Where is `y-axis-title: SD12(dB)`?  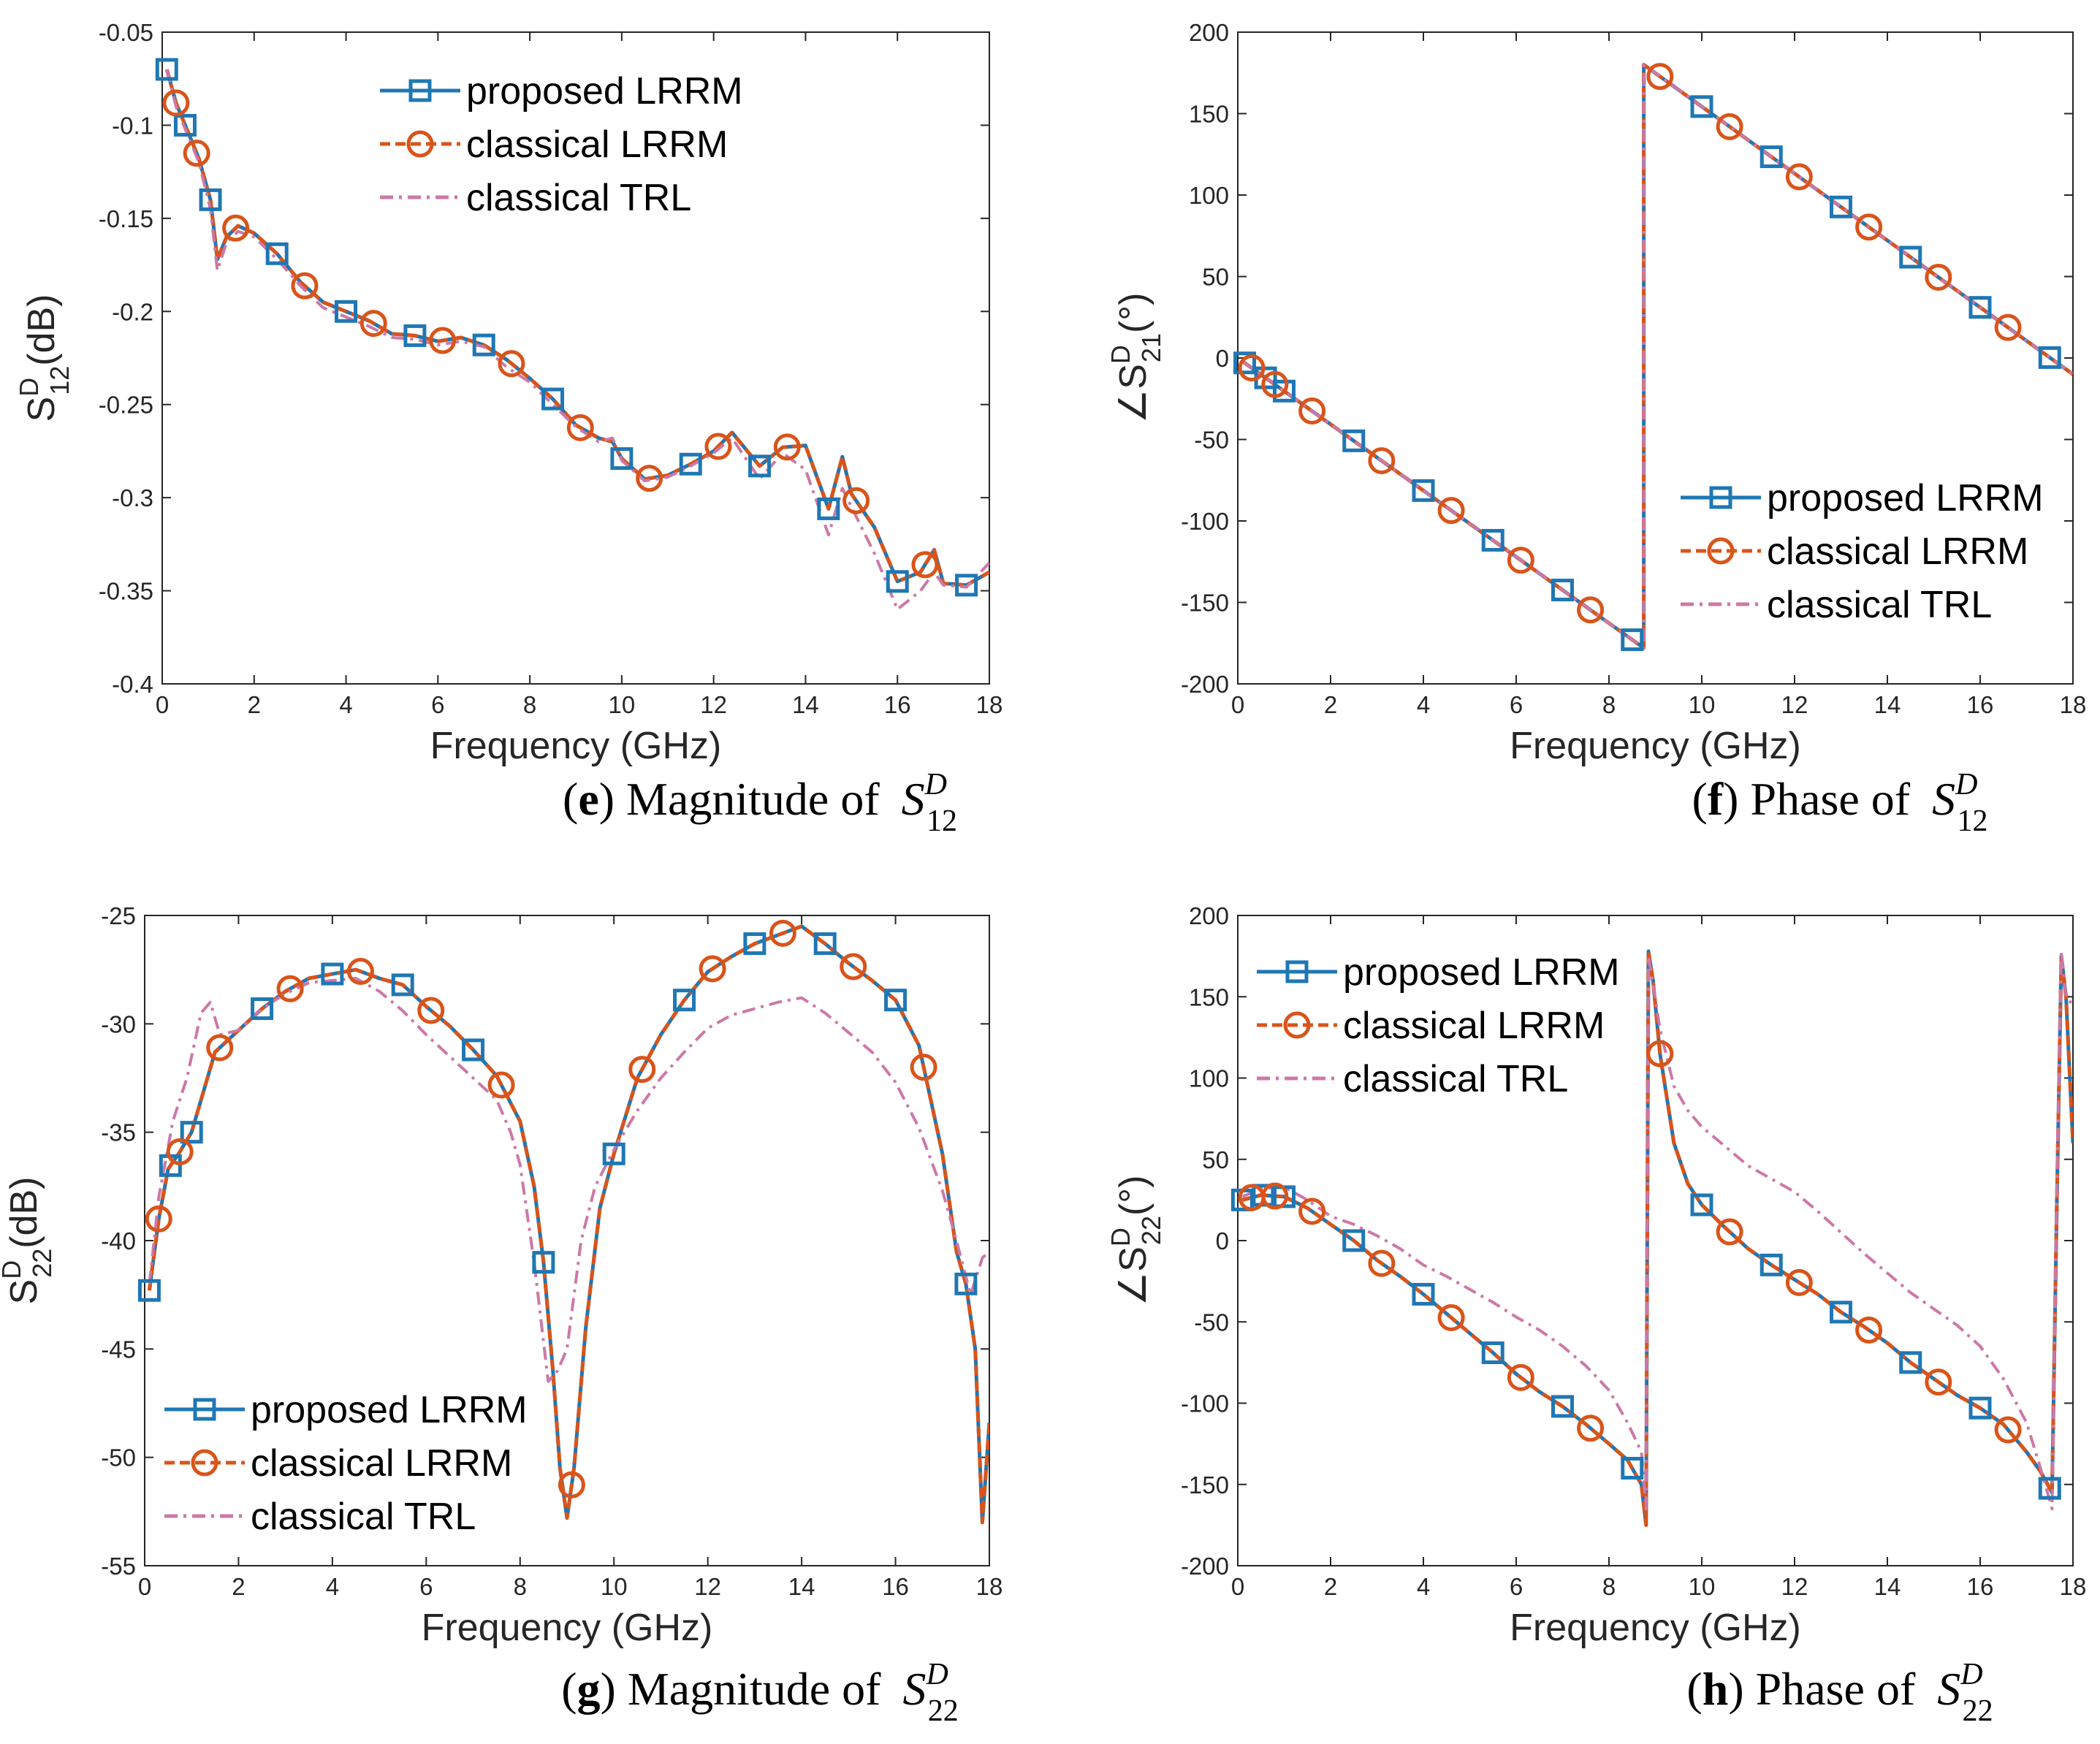 y-axis-title: SD12(dB) is located at coordinates (44, 358).